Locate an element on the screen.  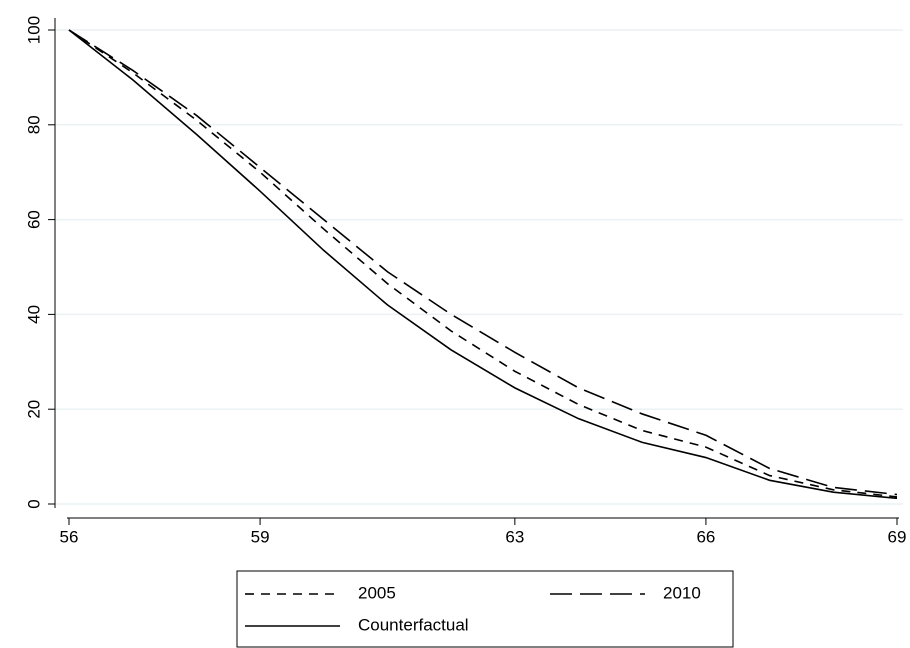
y-tick-label: 60 is located at coordinates (33, 219).